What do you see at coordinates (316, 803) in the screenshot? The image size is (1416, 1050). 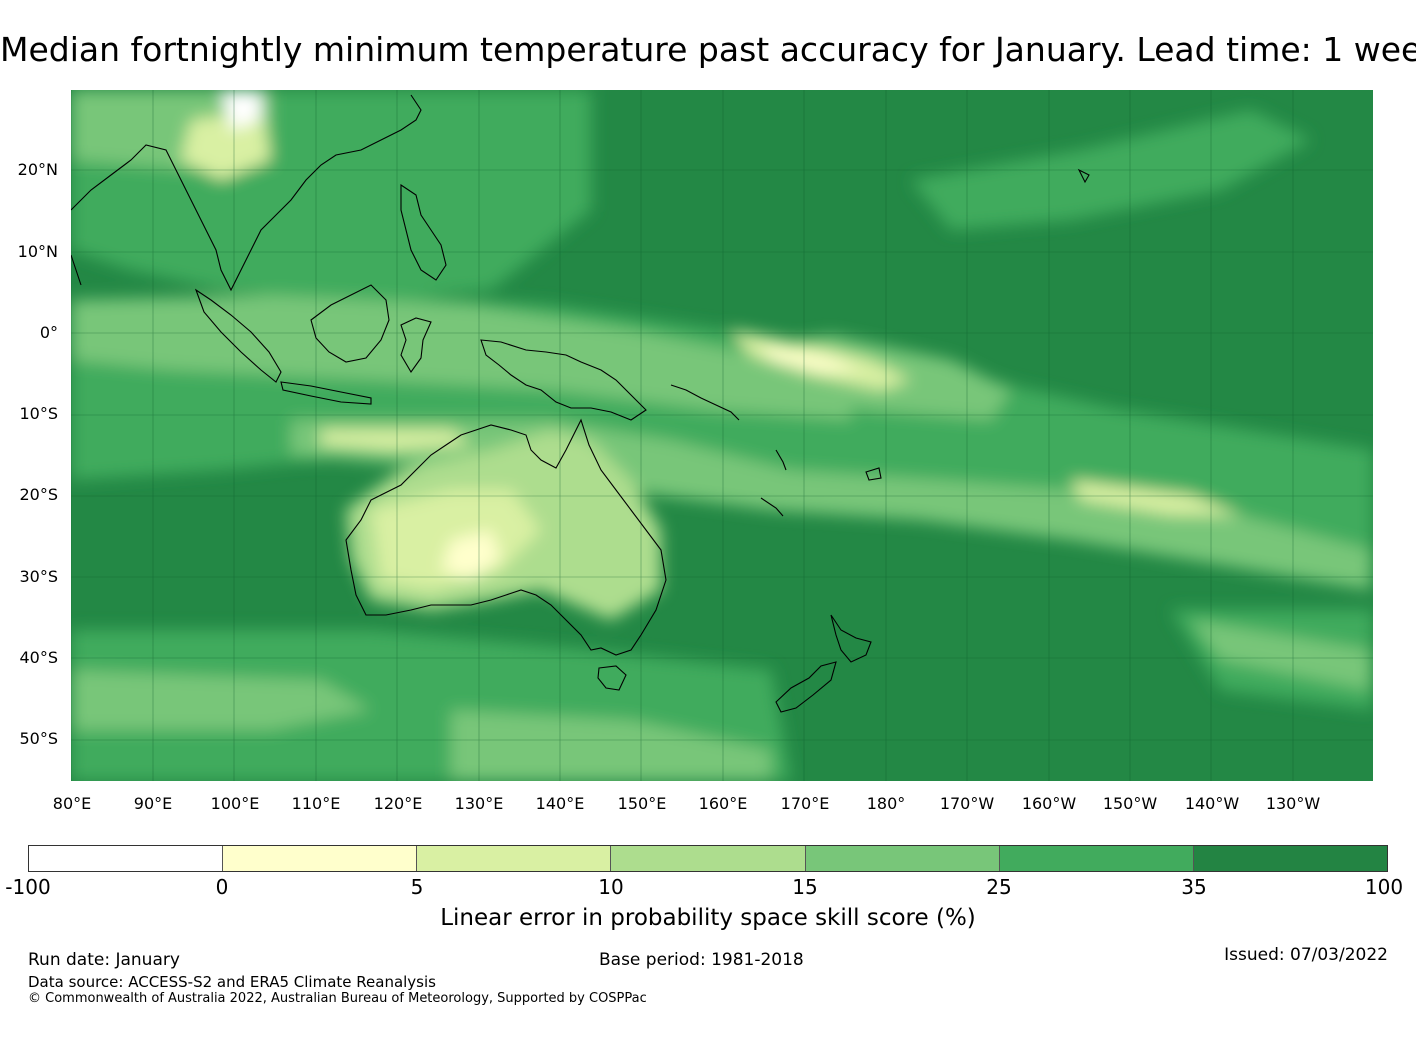 I see `lon-label: 110°E` at bounding box center [316, 803].